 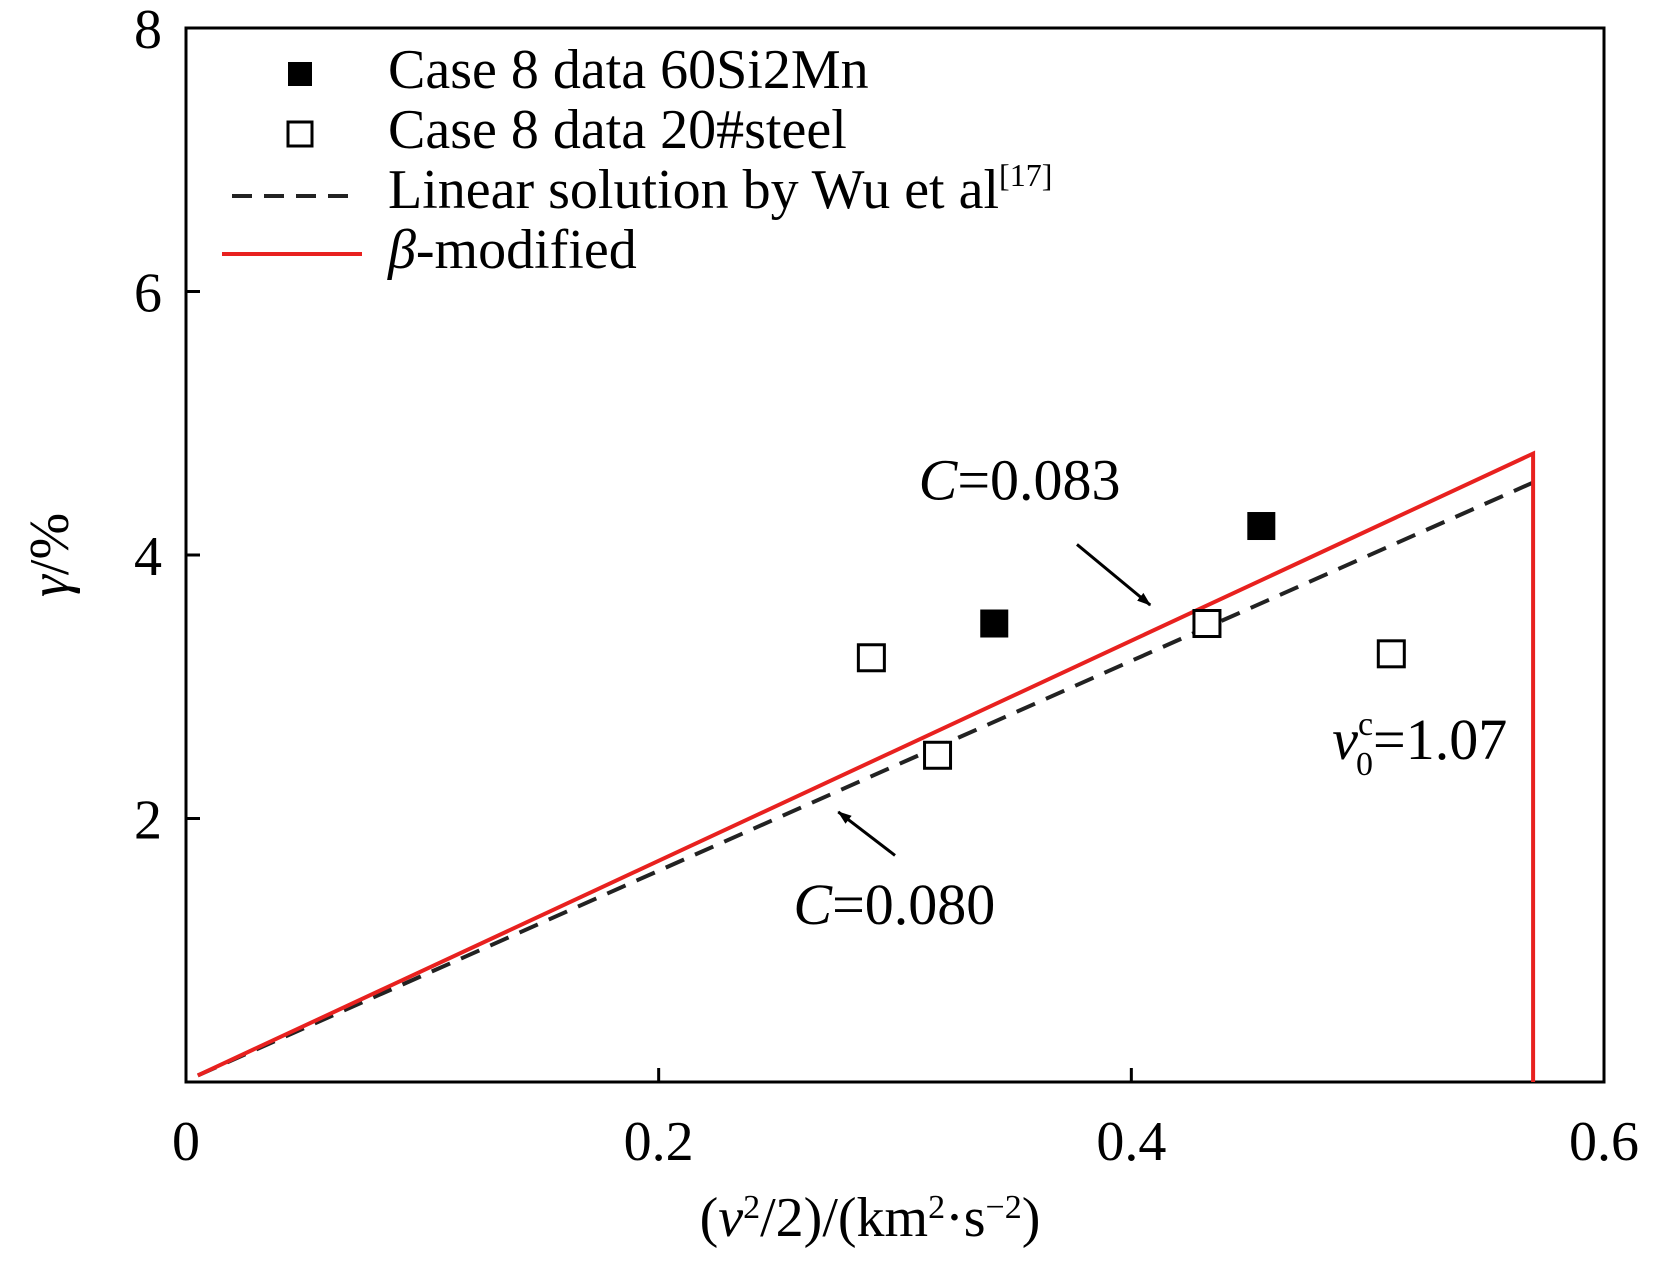 I want to click on x-tick-label: 0.2, so click(x=659, y=1142).